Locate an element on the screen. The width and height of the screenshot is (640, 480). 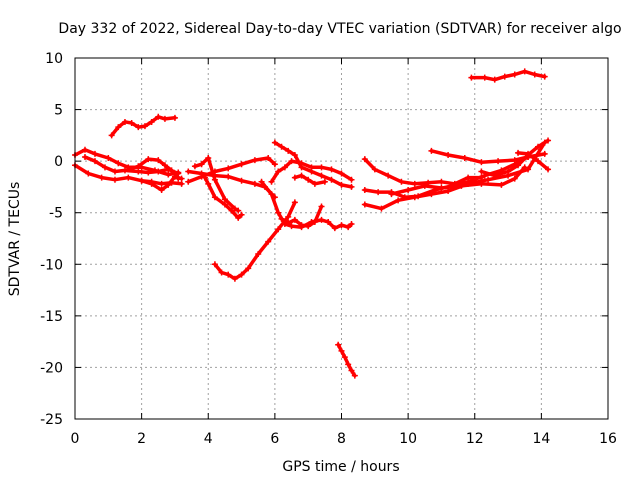
x-tick-label: 2 is located at coordinates (141, 439).